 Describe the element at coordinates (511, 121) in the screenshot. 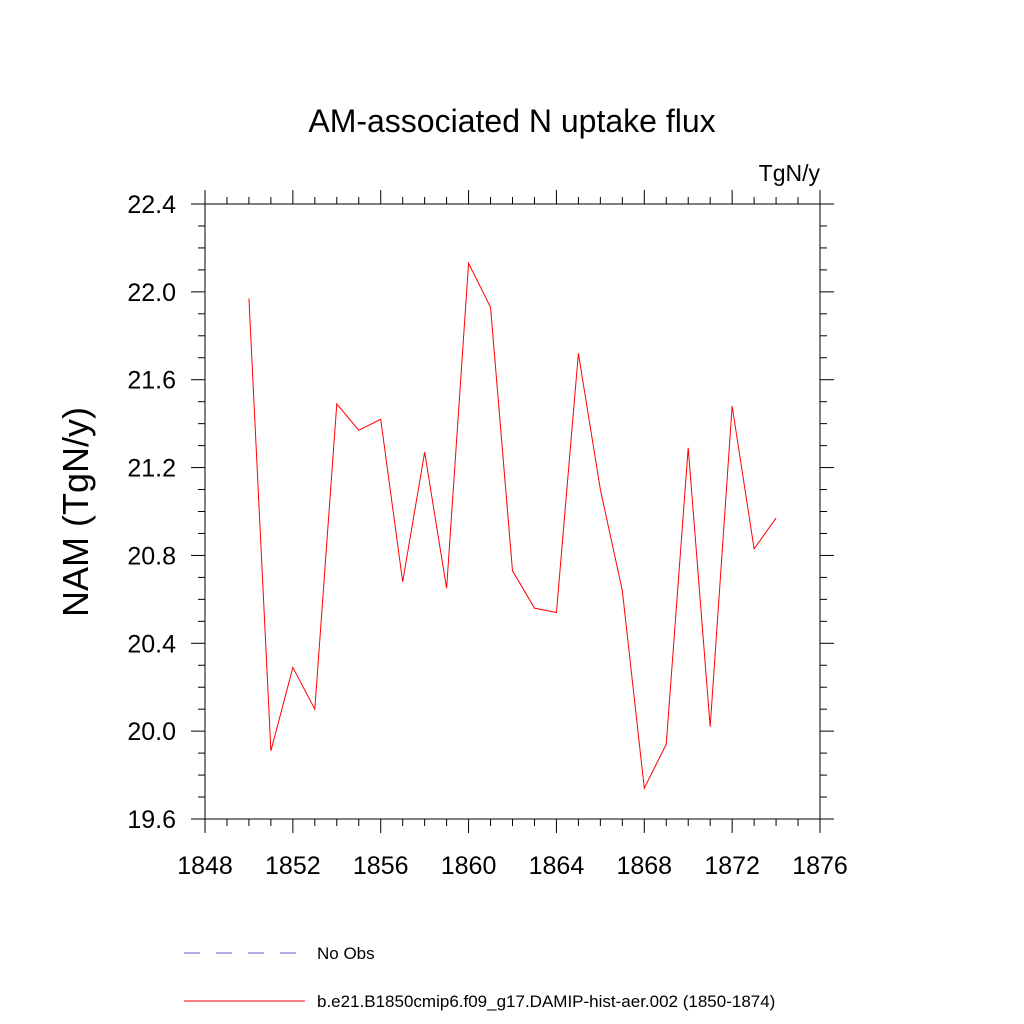

I see `chart-title: AM-associated N uptake flux` at that location.